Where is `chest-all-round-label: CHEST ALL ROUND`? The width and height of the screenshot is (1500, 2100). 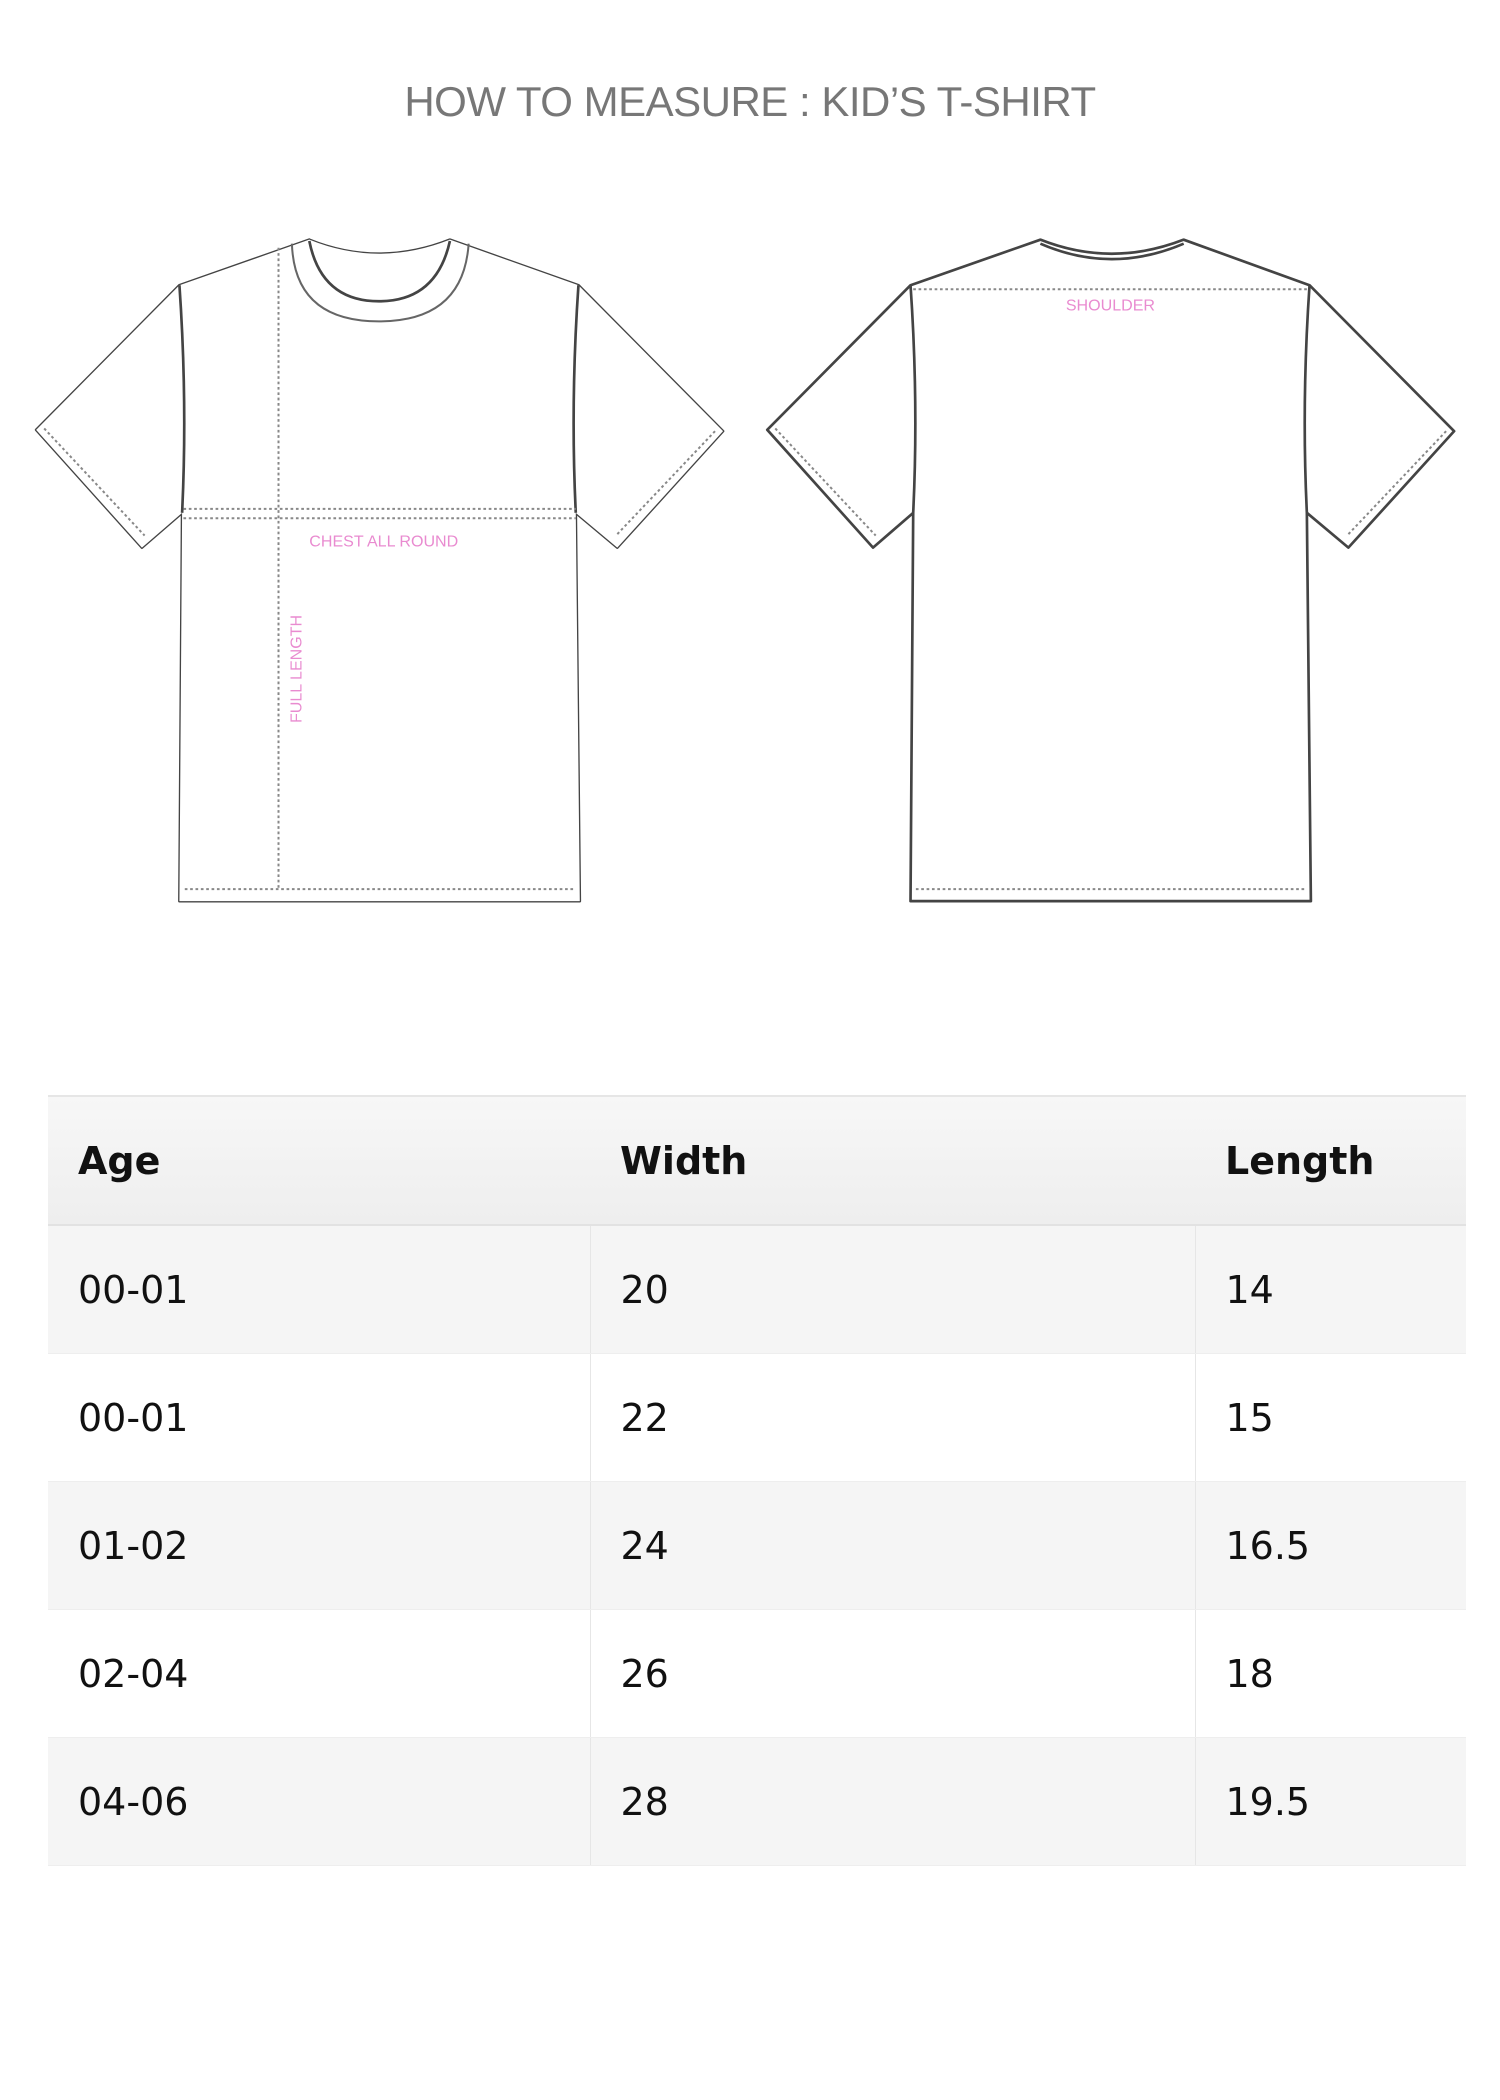 chest-all-round-label: CHEST ALL ROUND is located at coordinates (383, 541).